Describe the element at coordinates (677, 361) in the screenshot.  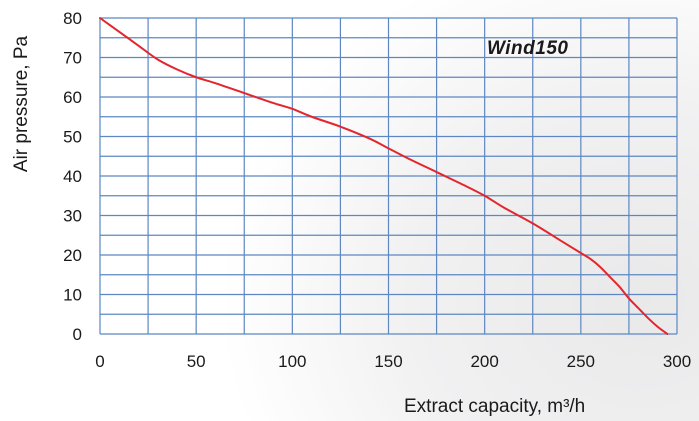
I see `x-tick-label: 300` at that location.